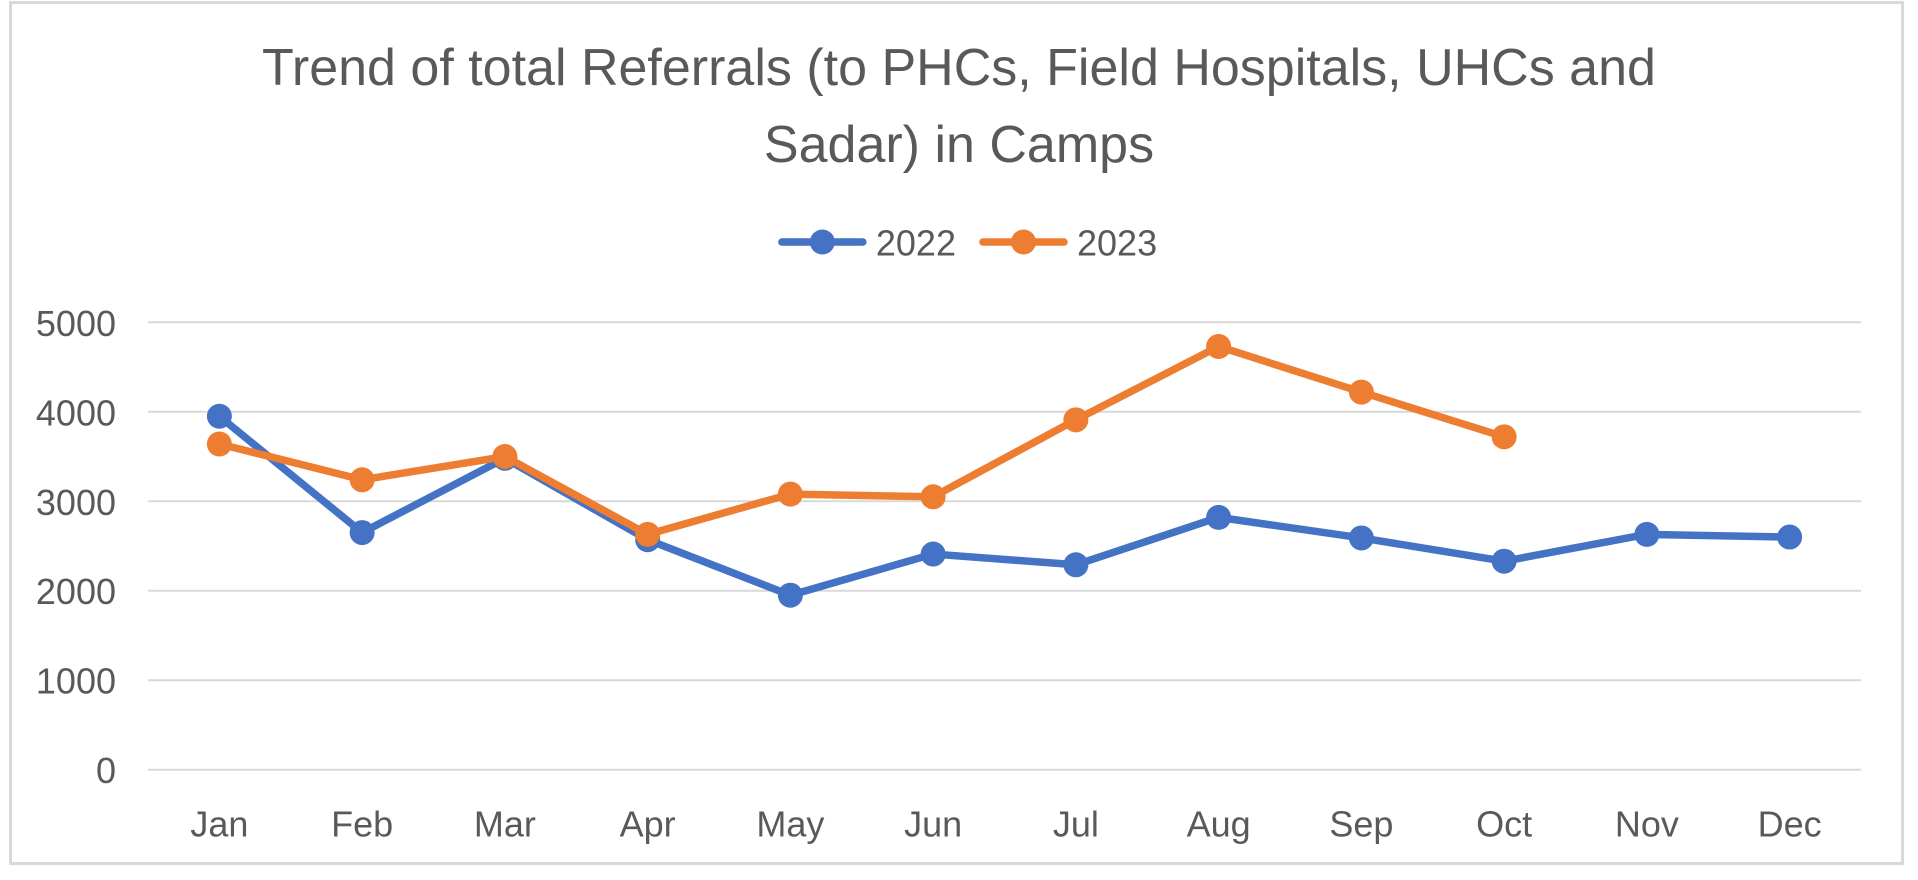 The image size is (1918, 880). Describe the element at coordinates (1117, 243) in the screenshot. I see `legend-label-2023: 2023` at that location.